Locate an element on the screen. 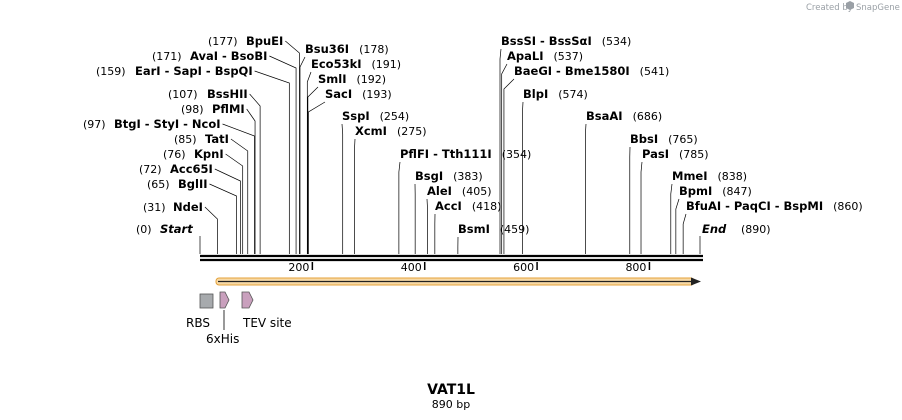 This screenshot has width=902, height=420. site-position: (65) is located at coordinates (158, 184).